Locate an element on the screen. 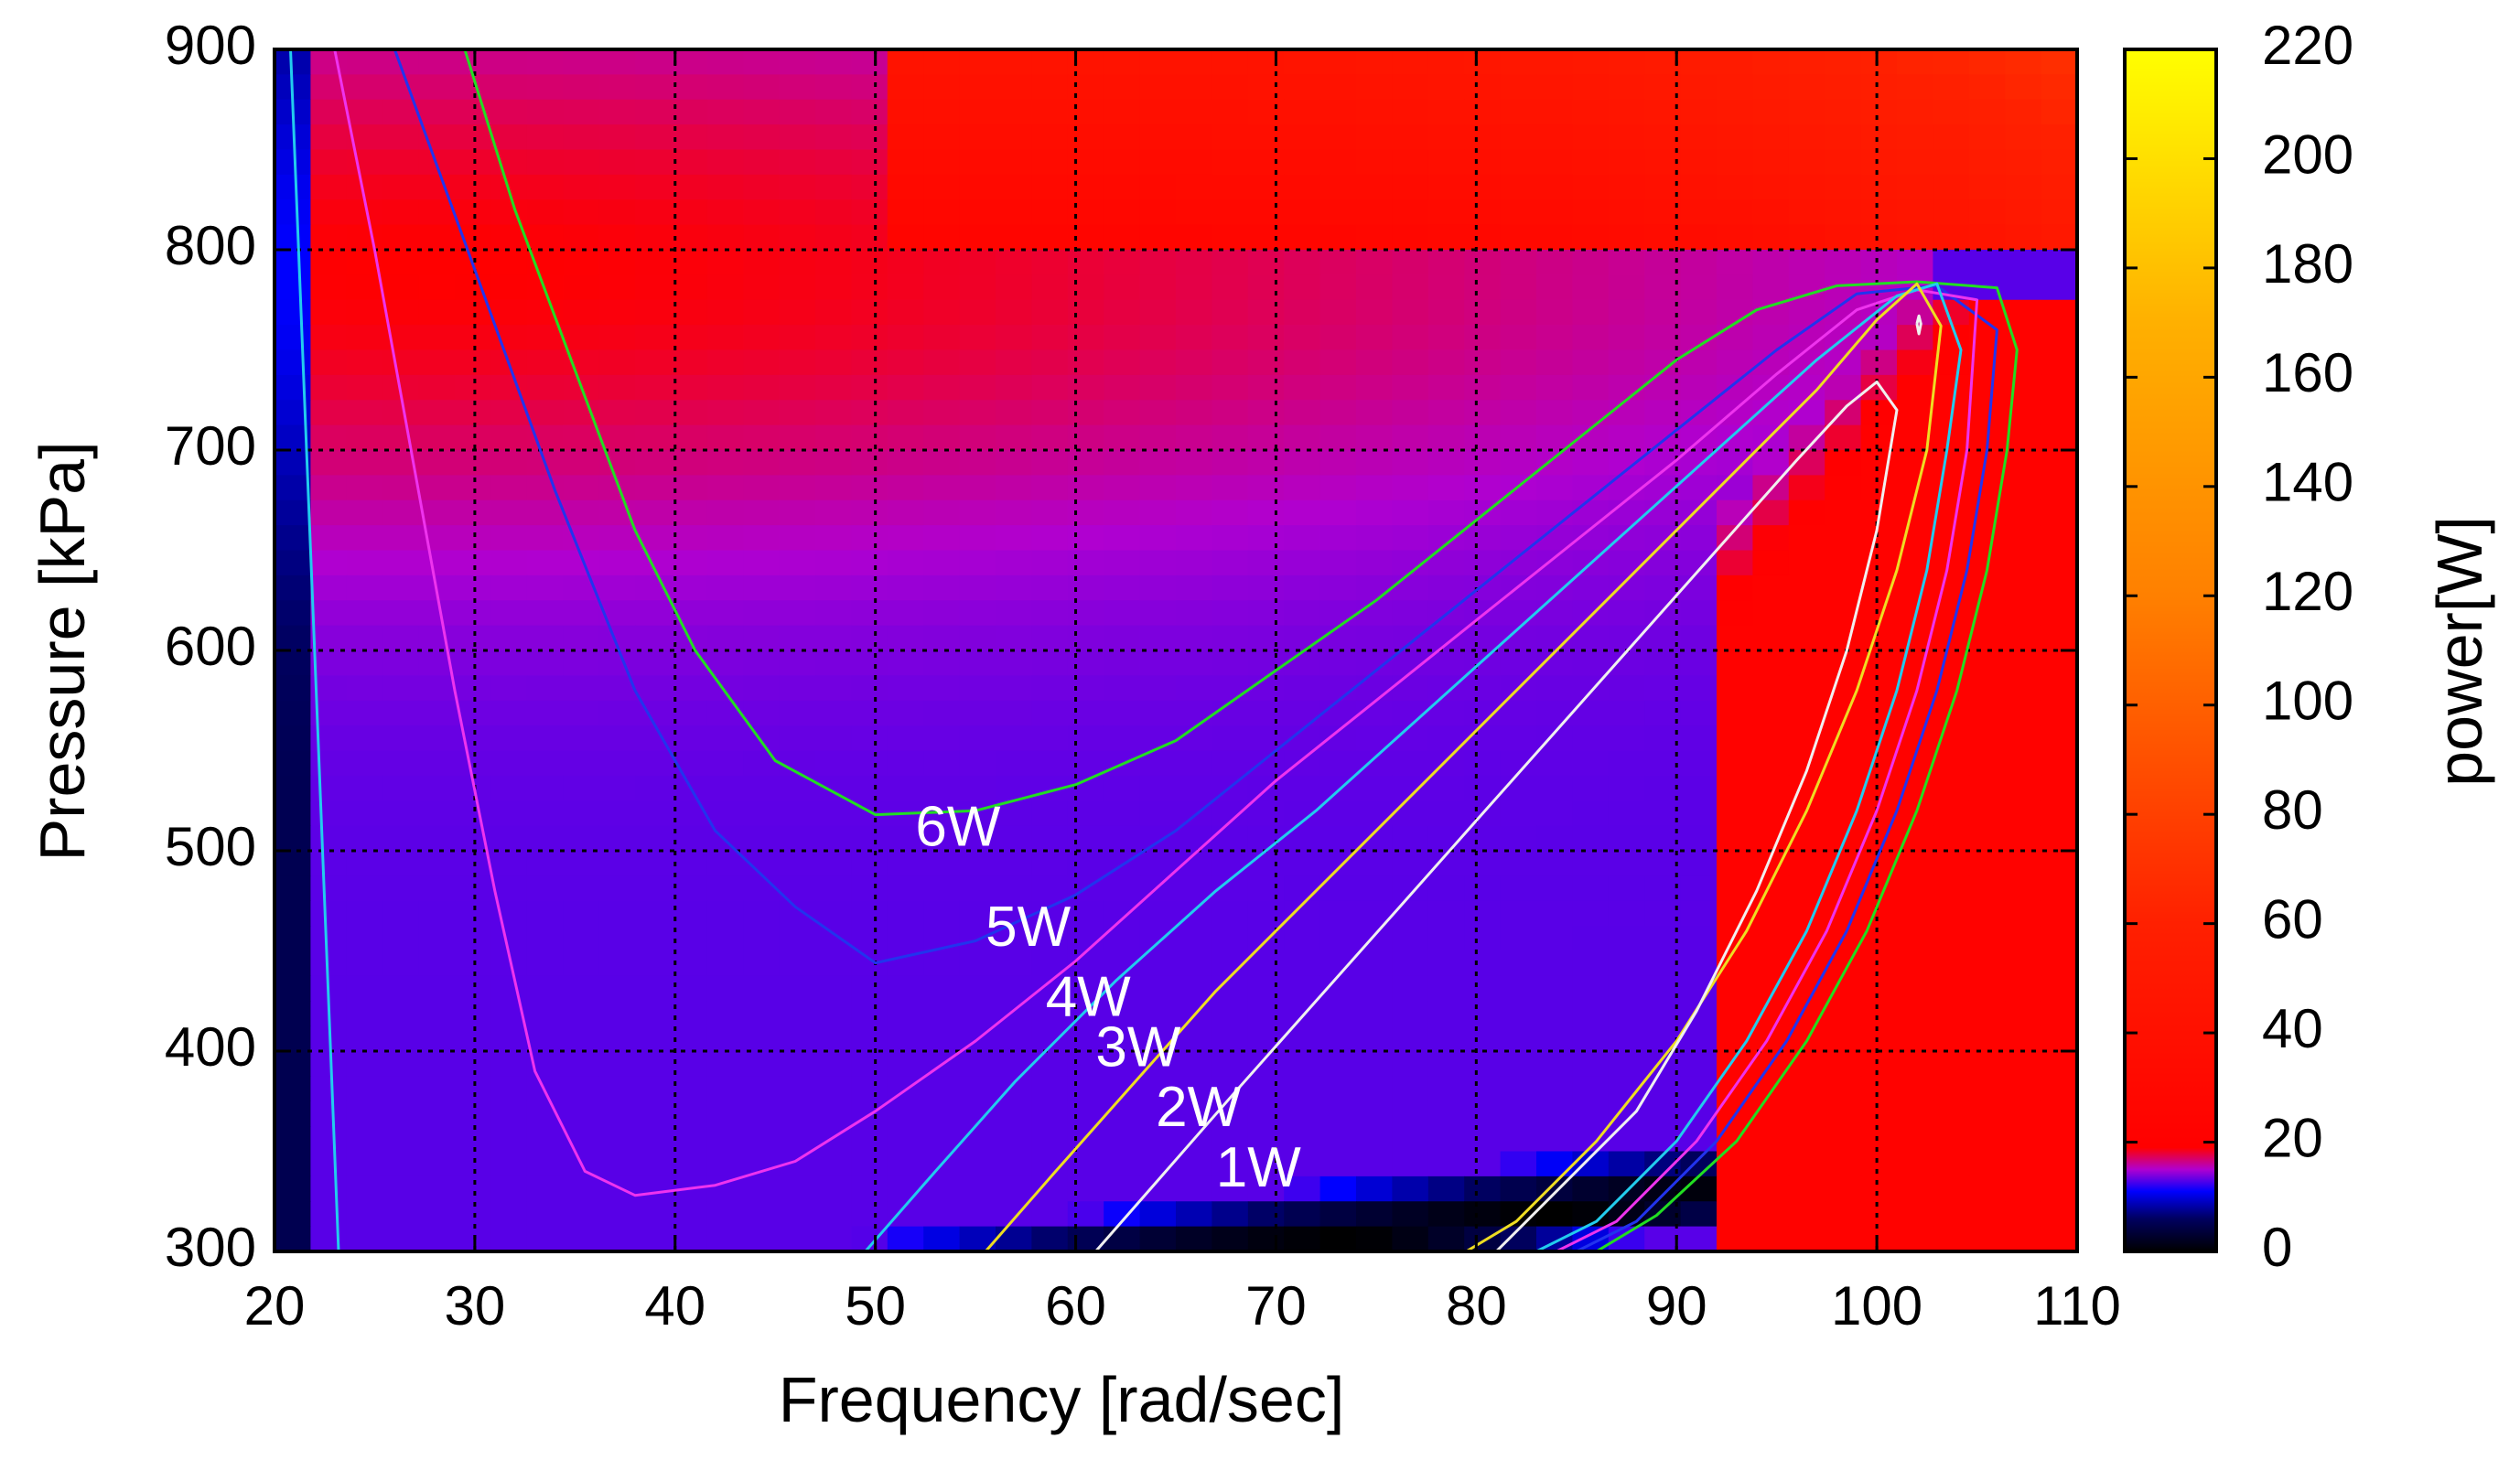 The width and height of the screenshot is (2520, 1460). y-tick-label: 800 is located at coordinates (210, 246).